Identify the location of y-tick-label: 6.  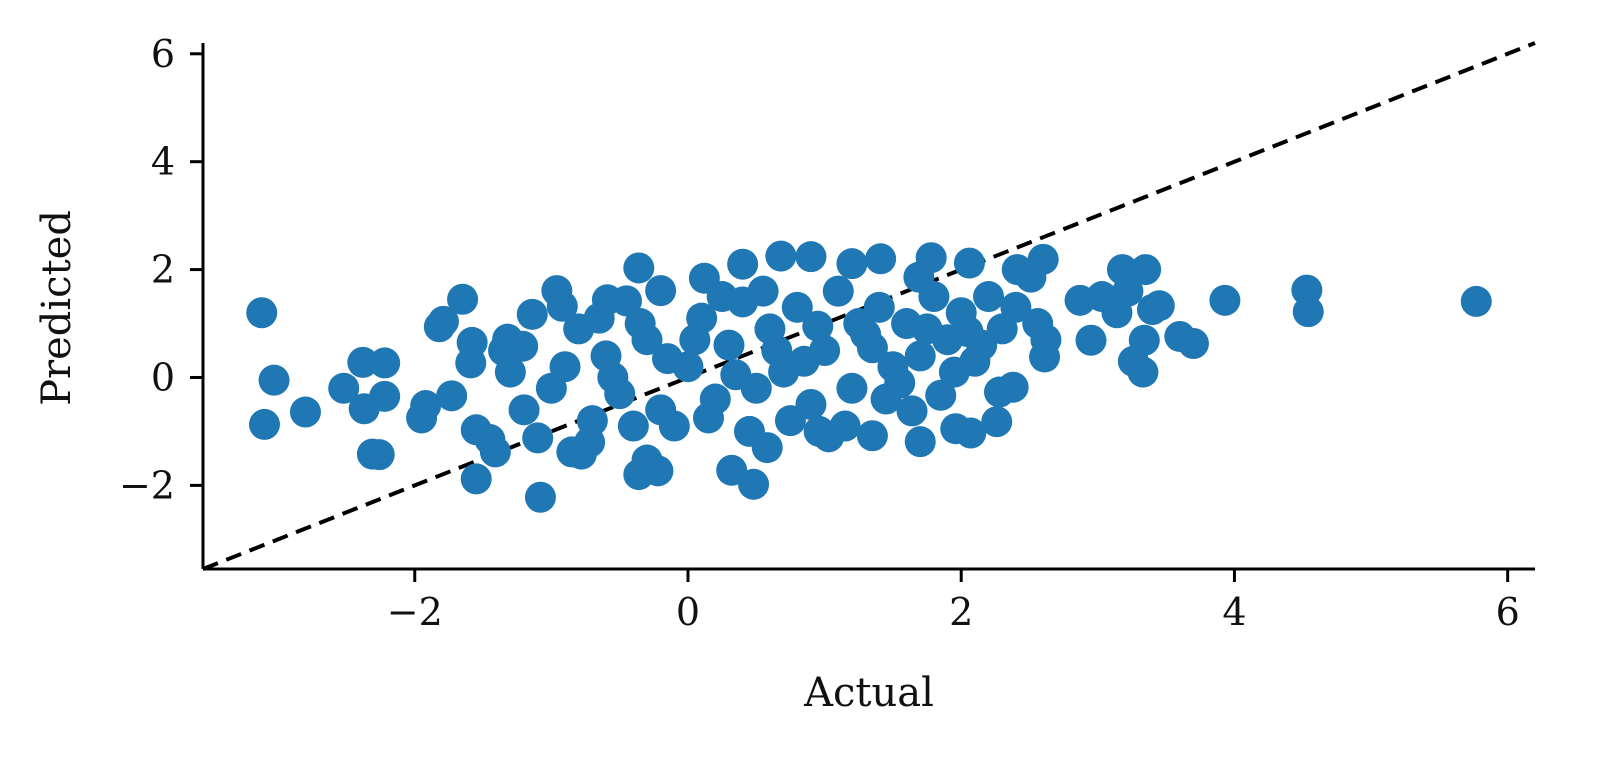
(163, 54).